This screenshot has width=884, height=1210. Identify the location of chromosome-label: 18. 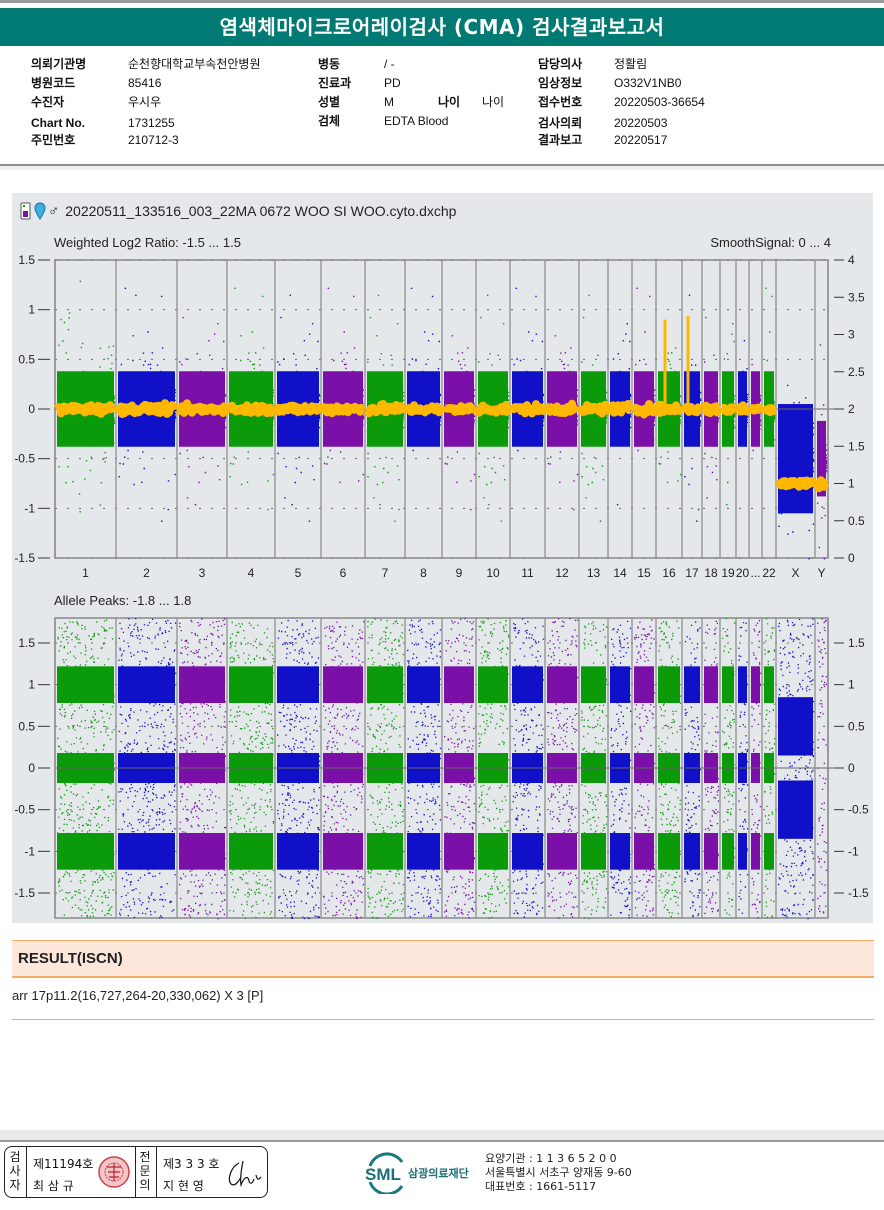
(711, 573).